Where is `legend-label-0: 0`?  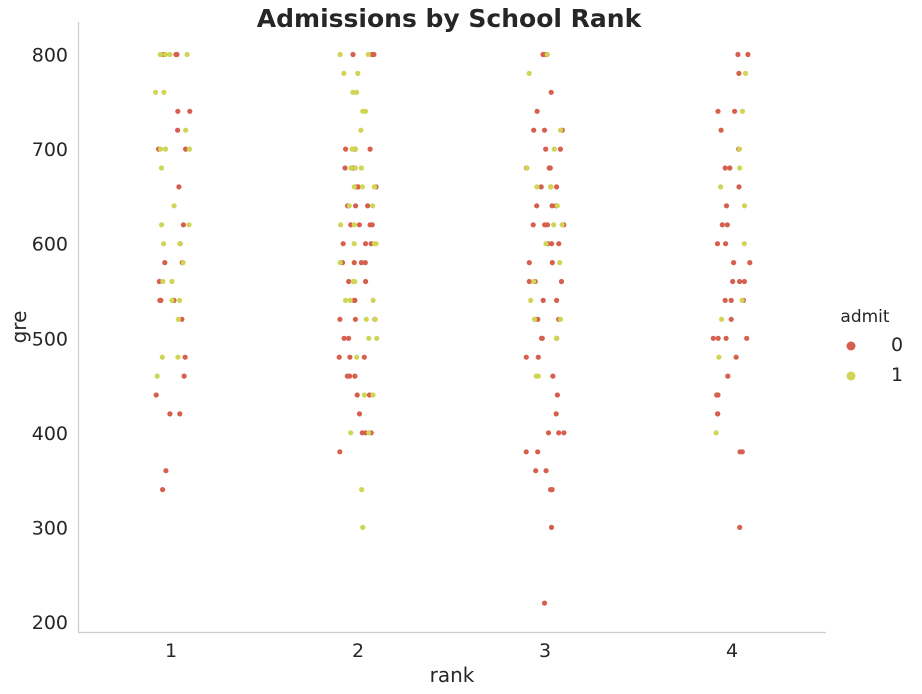 legend-label-0: 0 is located at coordinates (897, 345).